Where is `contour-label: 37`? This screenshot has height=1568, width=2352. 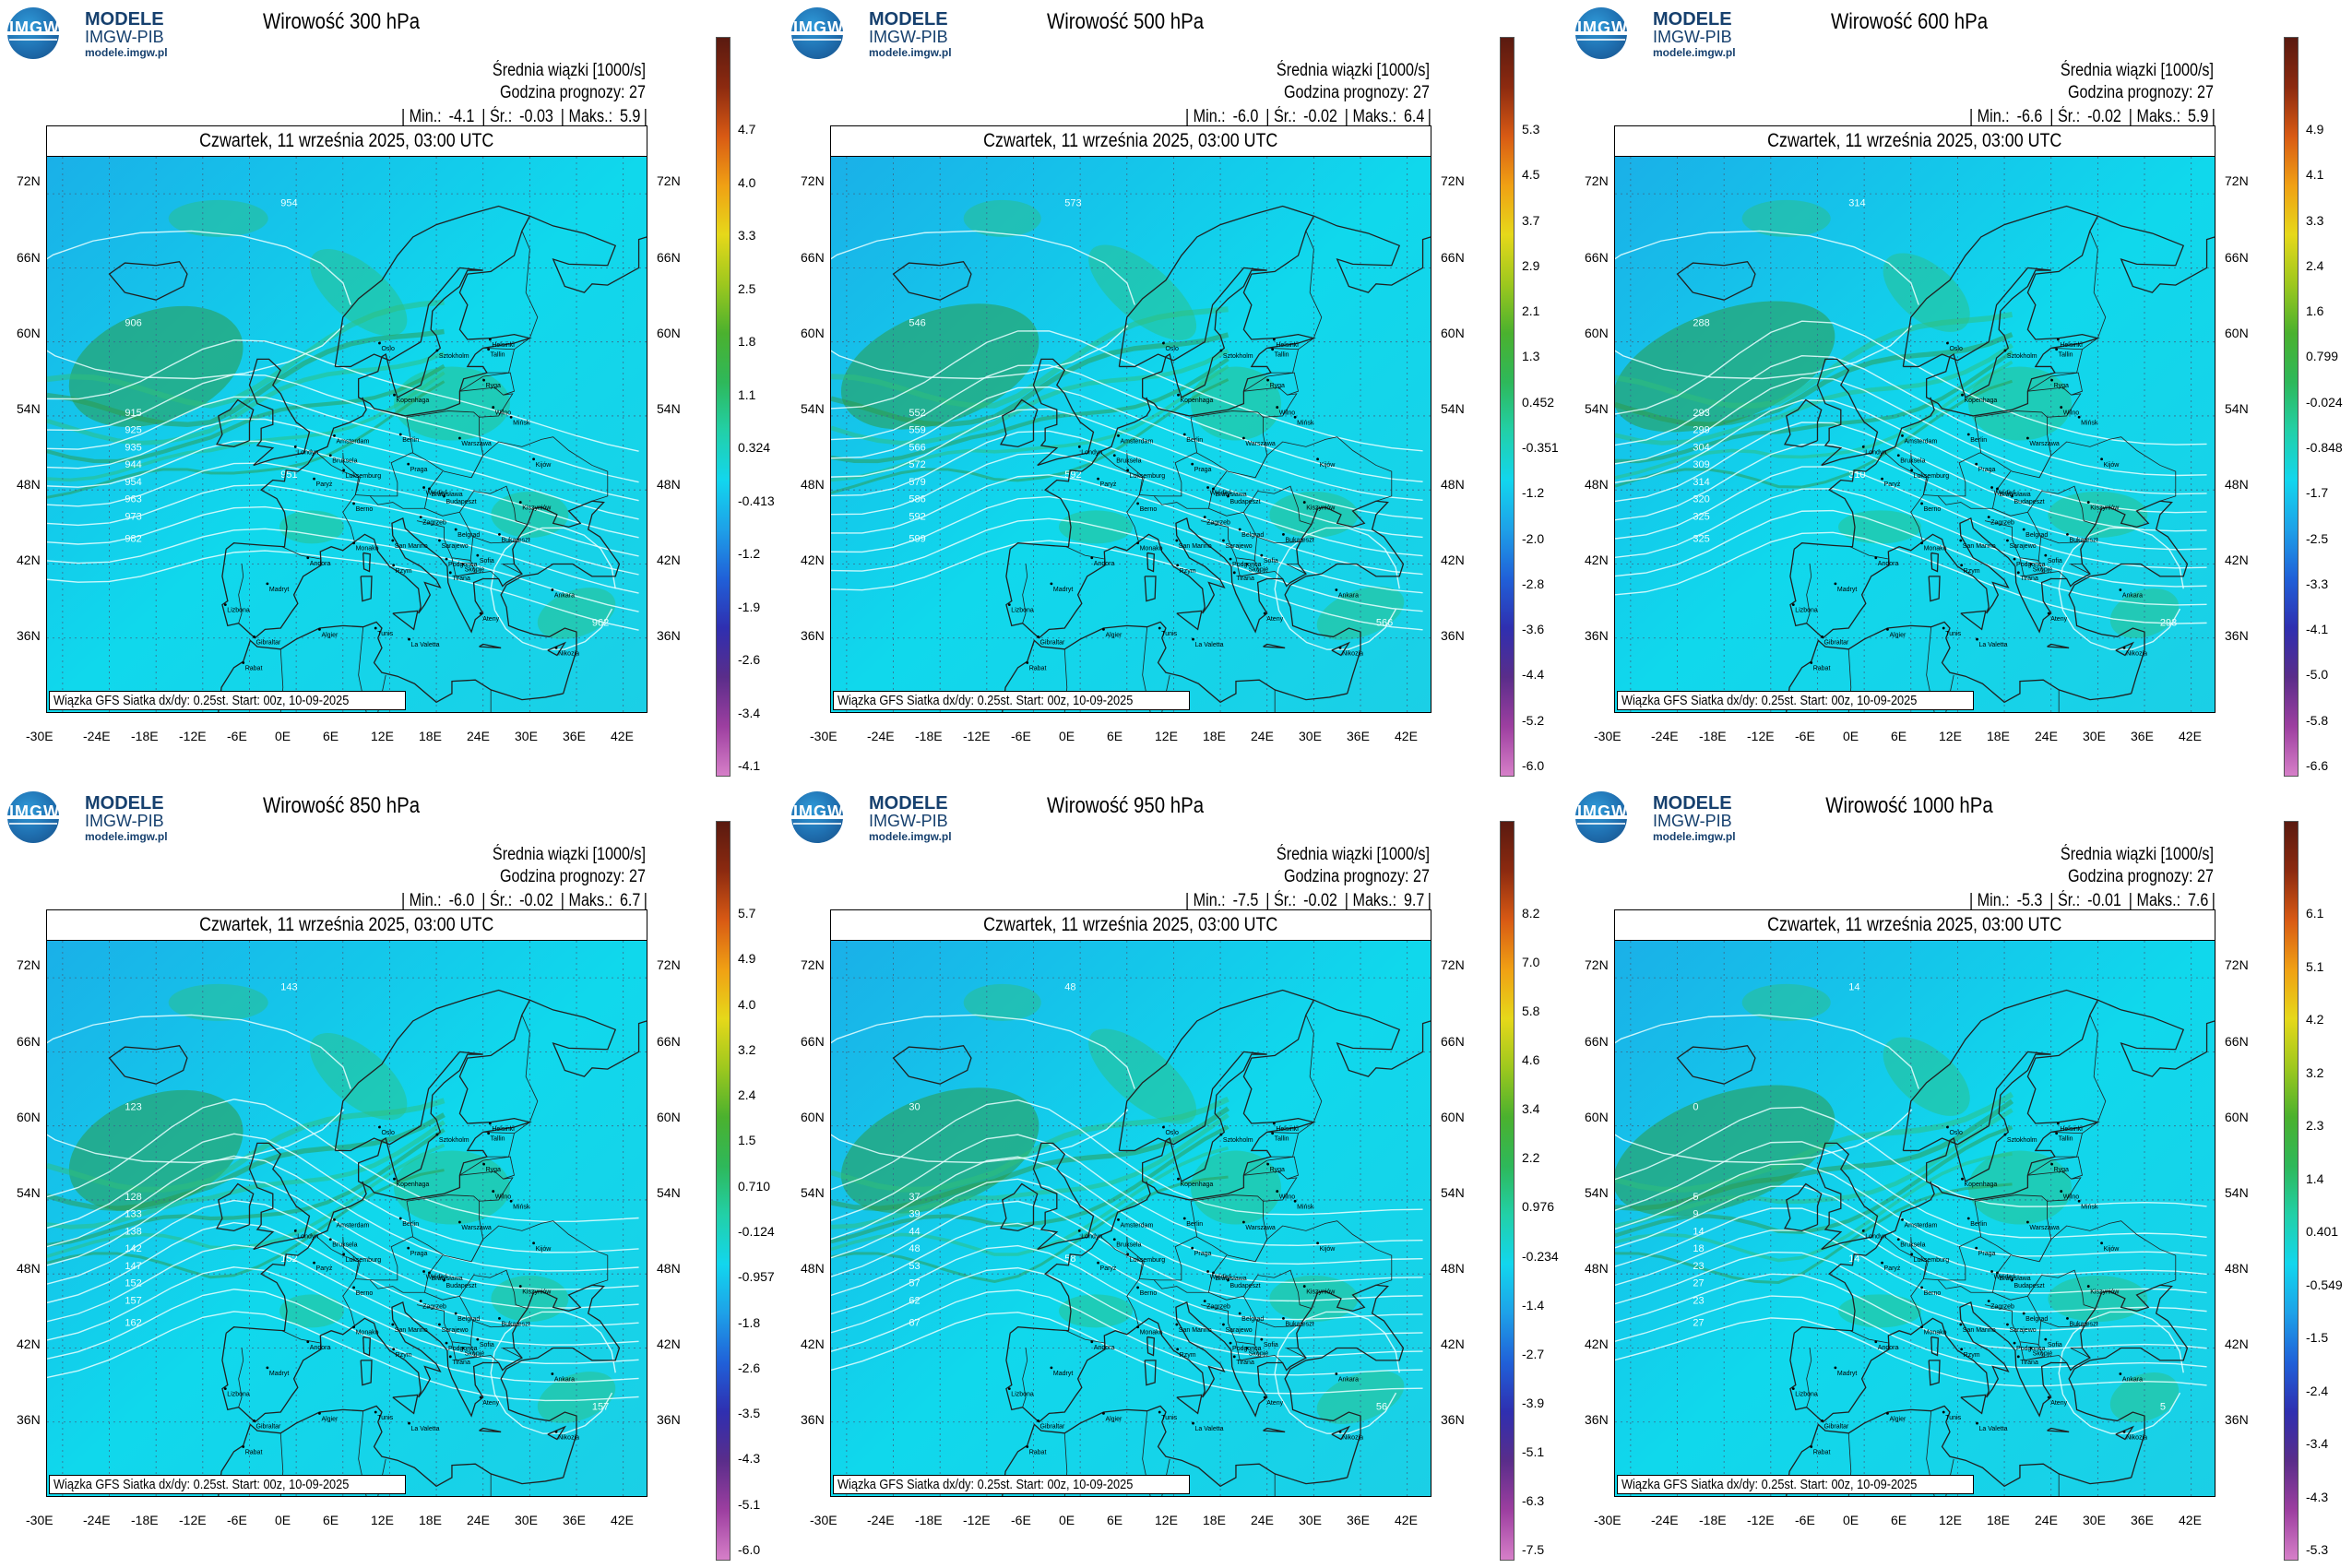
contour-label: 37 is located at coordinates (914, 1197).